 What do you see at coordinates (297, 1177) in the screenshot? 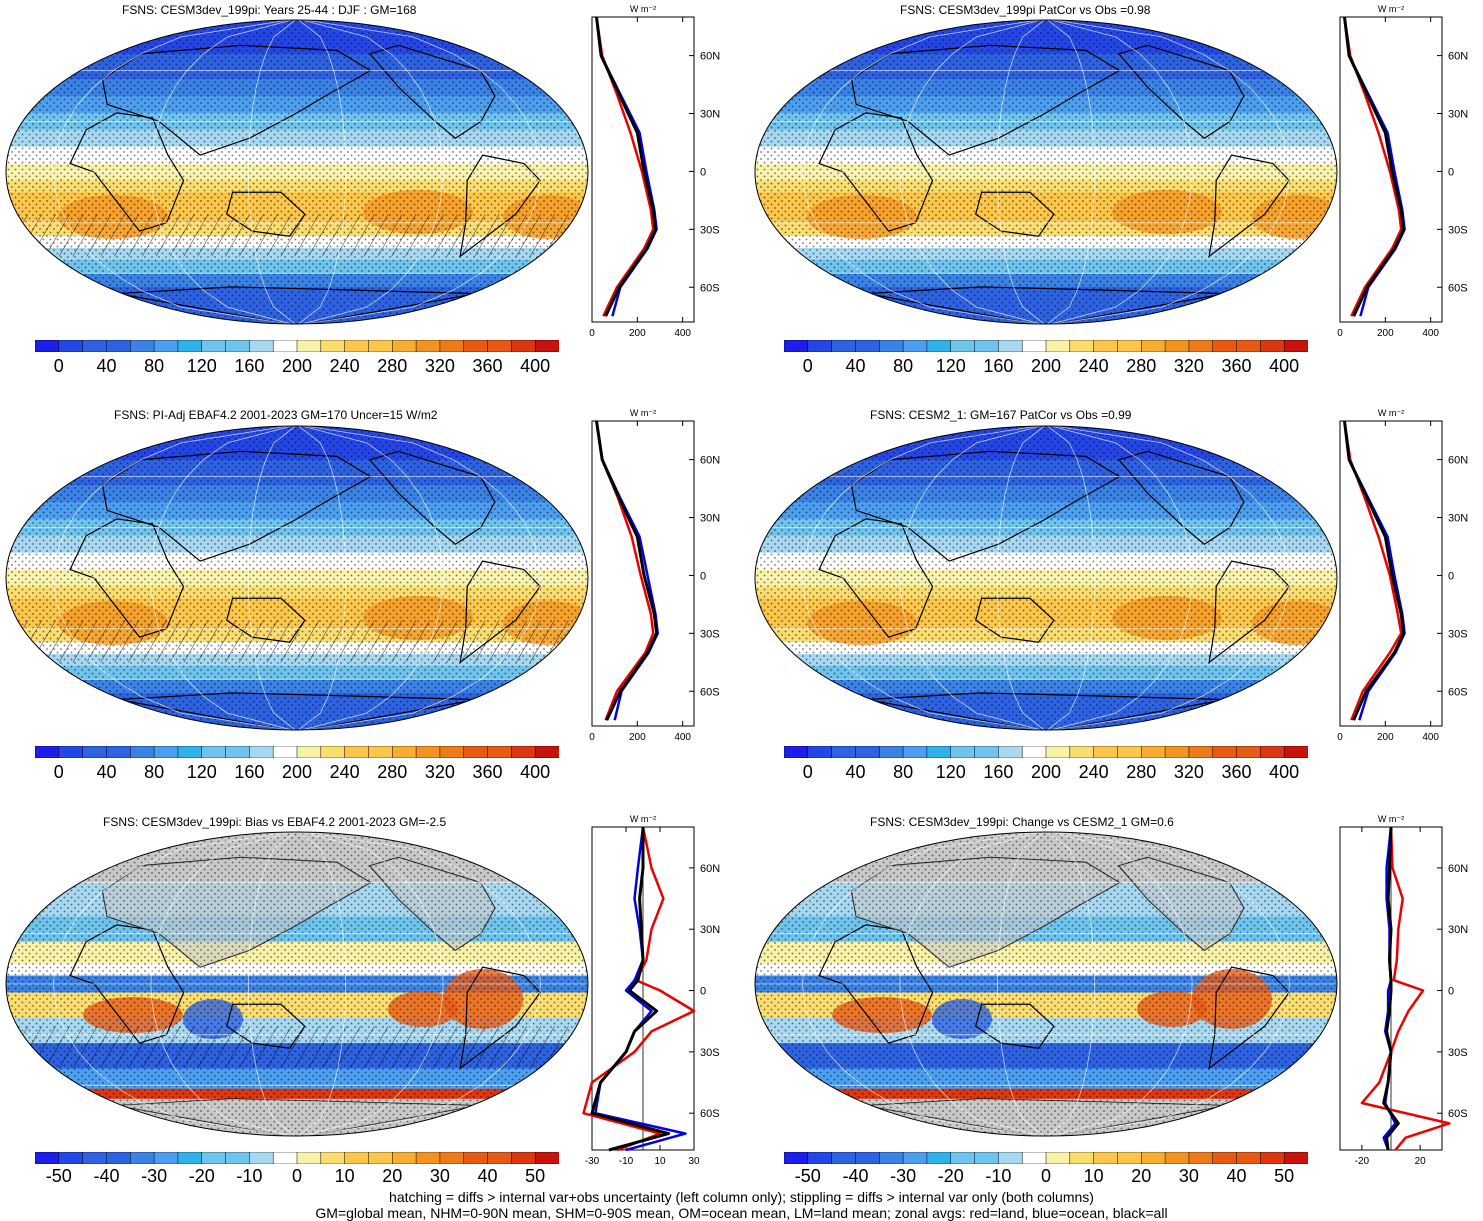
I see `colorbar-5-labels: -50 -40 -30 -20 -10 0 10 20 30 40 50` at bounding box center [297, 1177].